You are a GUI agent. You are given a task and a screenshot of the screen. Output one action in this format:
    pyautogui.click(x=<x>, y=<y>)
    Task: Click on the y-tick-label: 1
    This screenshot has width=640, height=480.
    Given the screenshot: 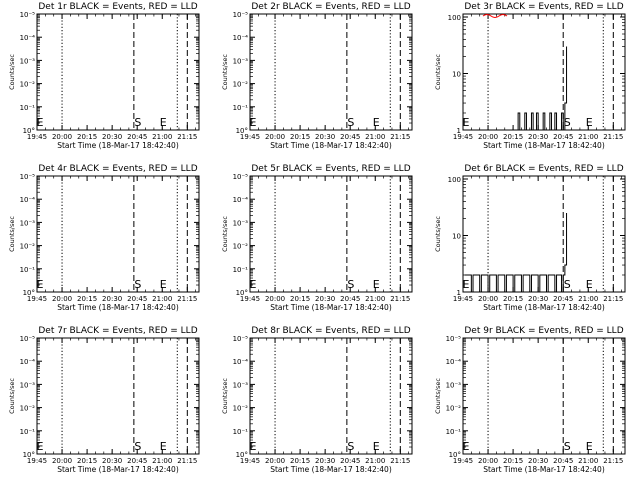 What is the action you would take?
    pyautogui.click(x=459, y=131)
    